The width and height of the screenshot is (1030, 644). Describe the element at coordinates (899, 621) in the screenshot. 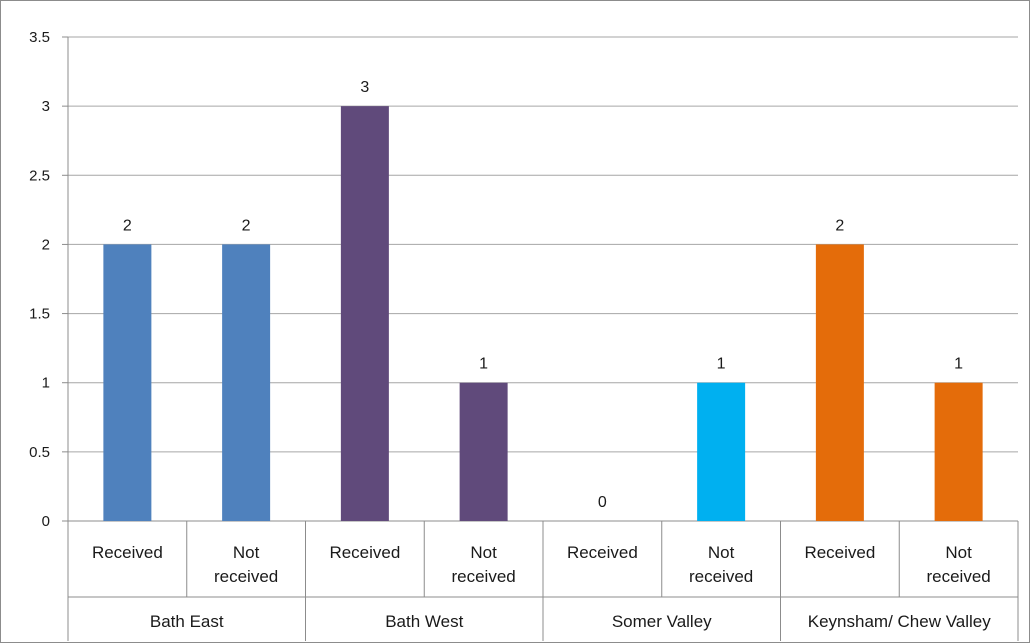

I see `group-label: Keynsham/ Chew Valley` at that location.